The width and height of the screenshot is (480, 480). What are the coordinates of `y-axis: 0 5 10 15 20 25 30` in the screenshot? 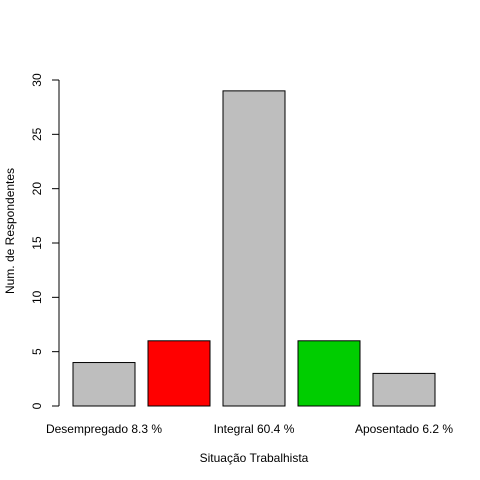 It's located at (45, 241).